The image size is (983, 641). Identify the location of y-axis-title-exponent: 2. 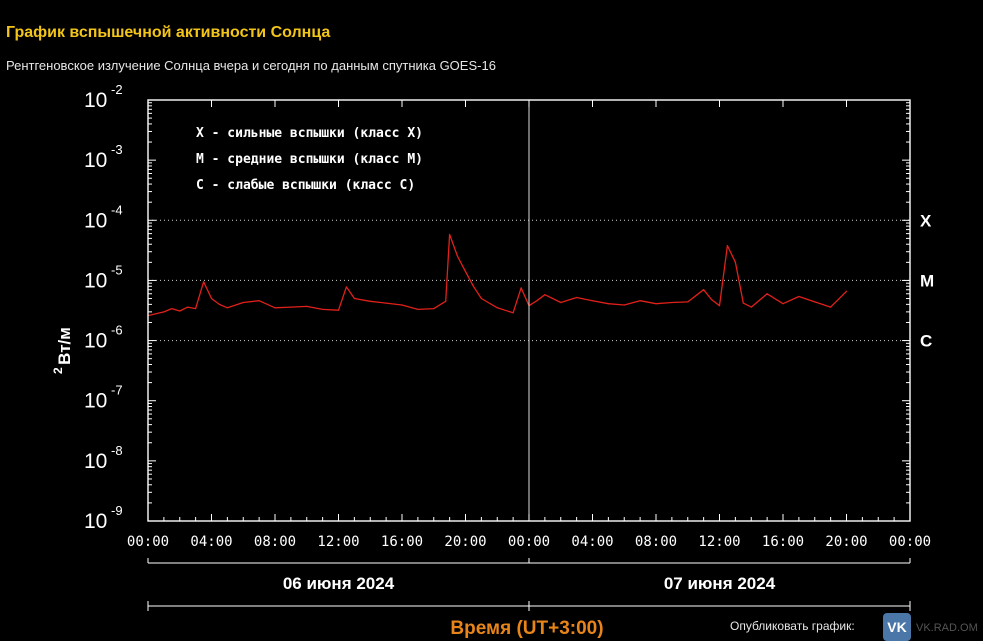
(58, 370).